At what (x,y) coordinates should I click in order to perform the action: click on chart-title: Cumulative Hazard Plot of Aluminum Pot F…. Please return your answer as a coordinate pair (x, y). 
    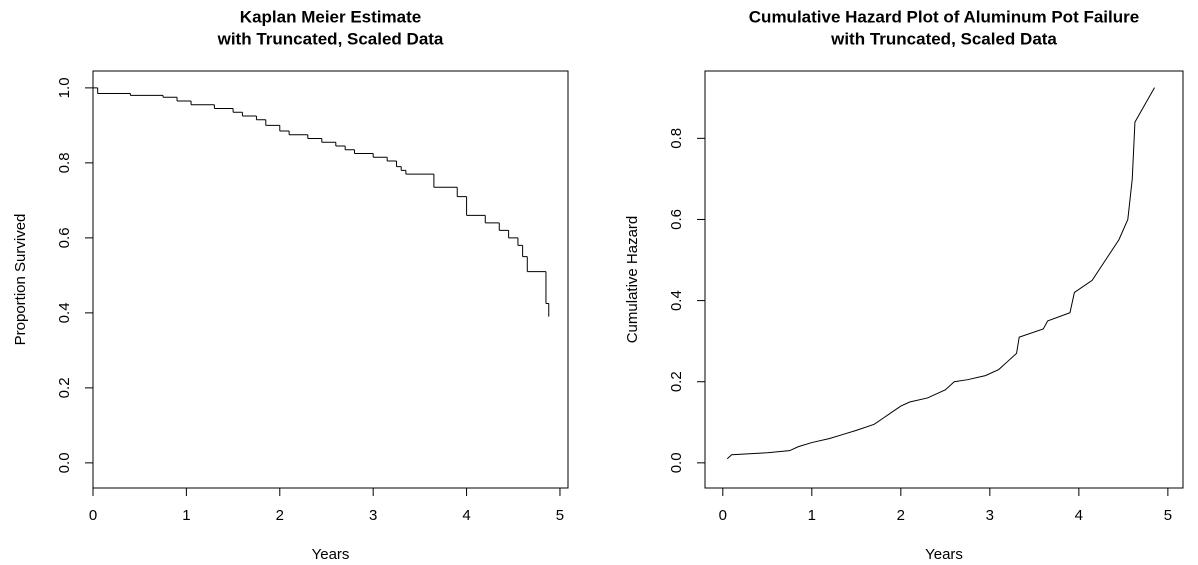
    Looking at the image, I should click on (944, 16).